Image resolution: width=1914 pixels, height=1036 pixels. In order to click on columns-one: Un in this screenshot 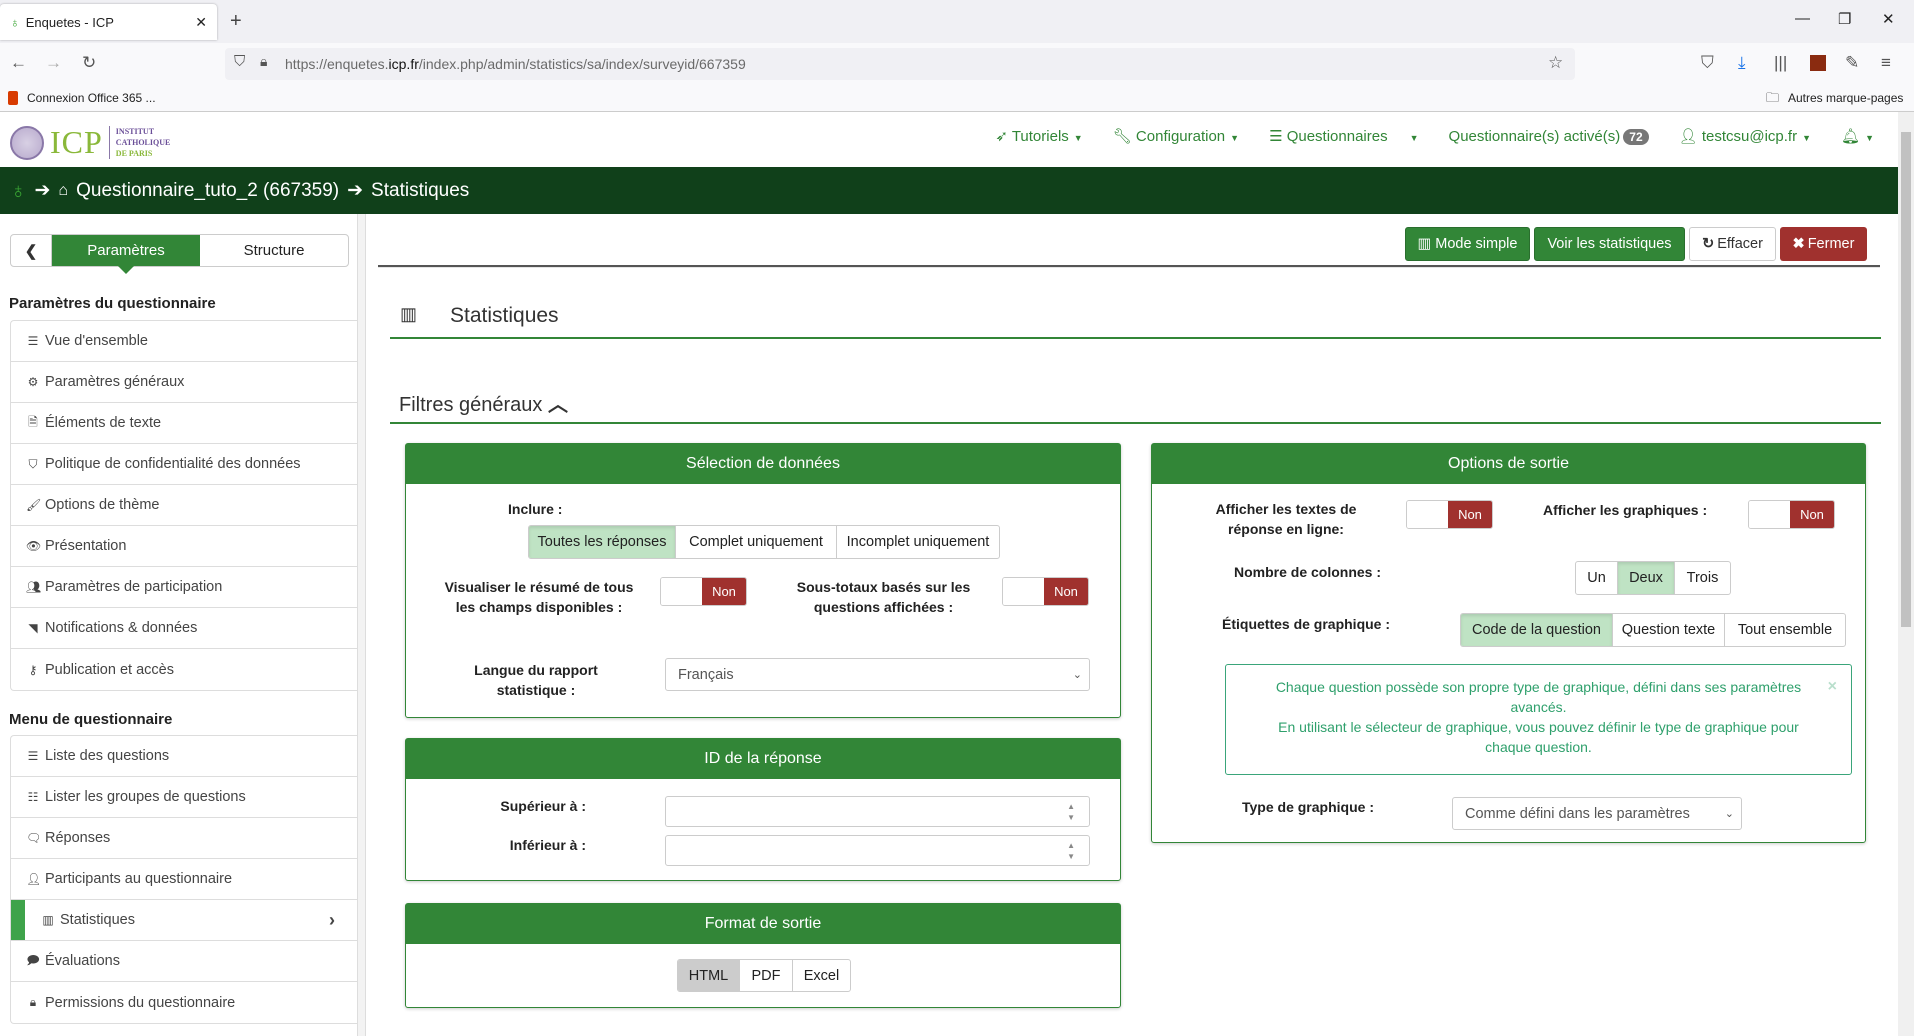, I will do `click(1597, 578)`.